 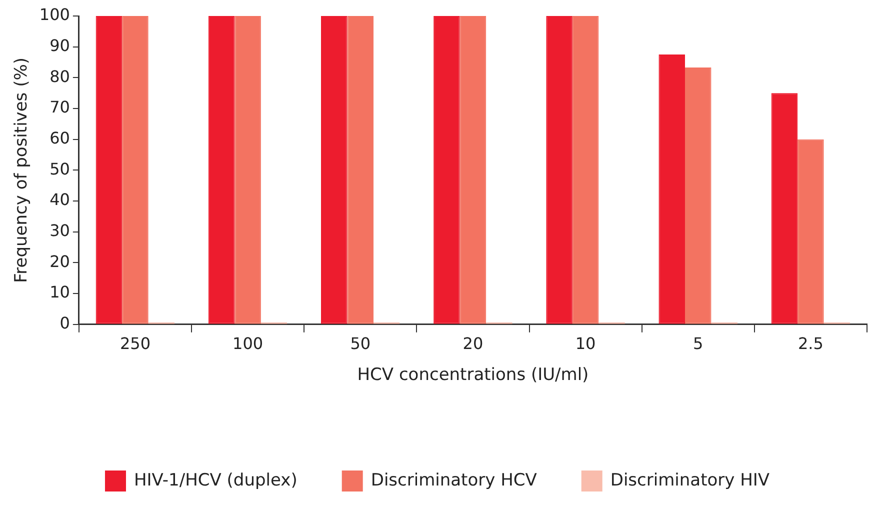 What do you see at coordinates (473, 375) in the screenshot?
I see `x-axis-title: HCV concentrations (IU/ml)` at bounding box center [473, 375].